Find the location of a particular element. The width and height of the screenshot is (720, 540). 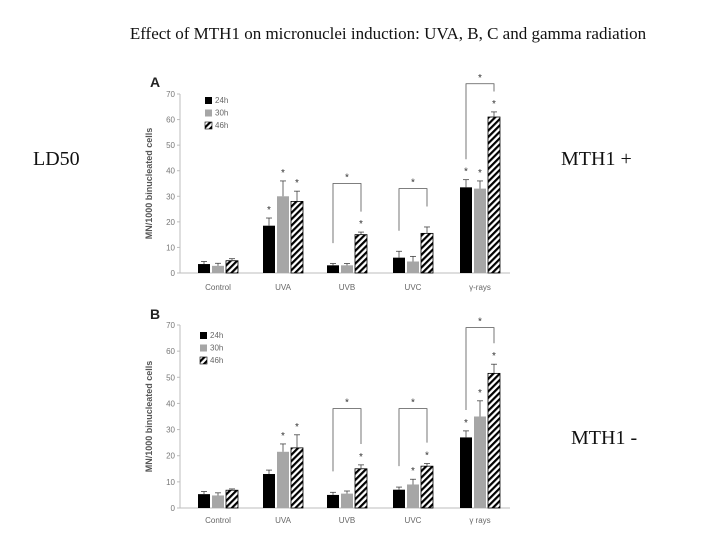

mth1-minus-label: MTH1 - is located at coordinates (604, 438).